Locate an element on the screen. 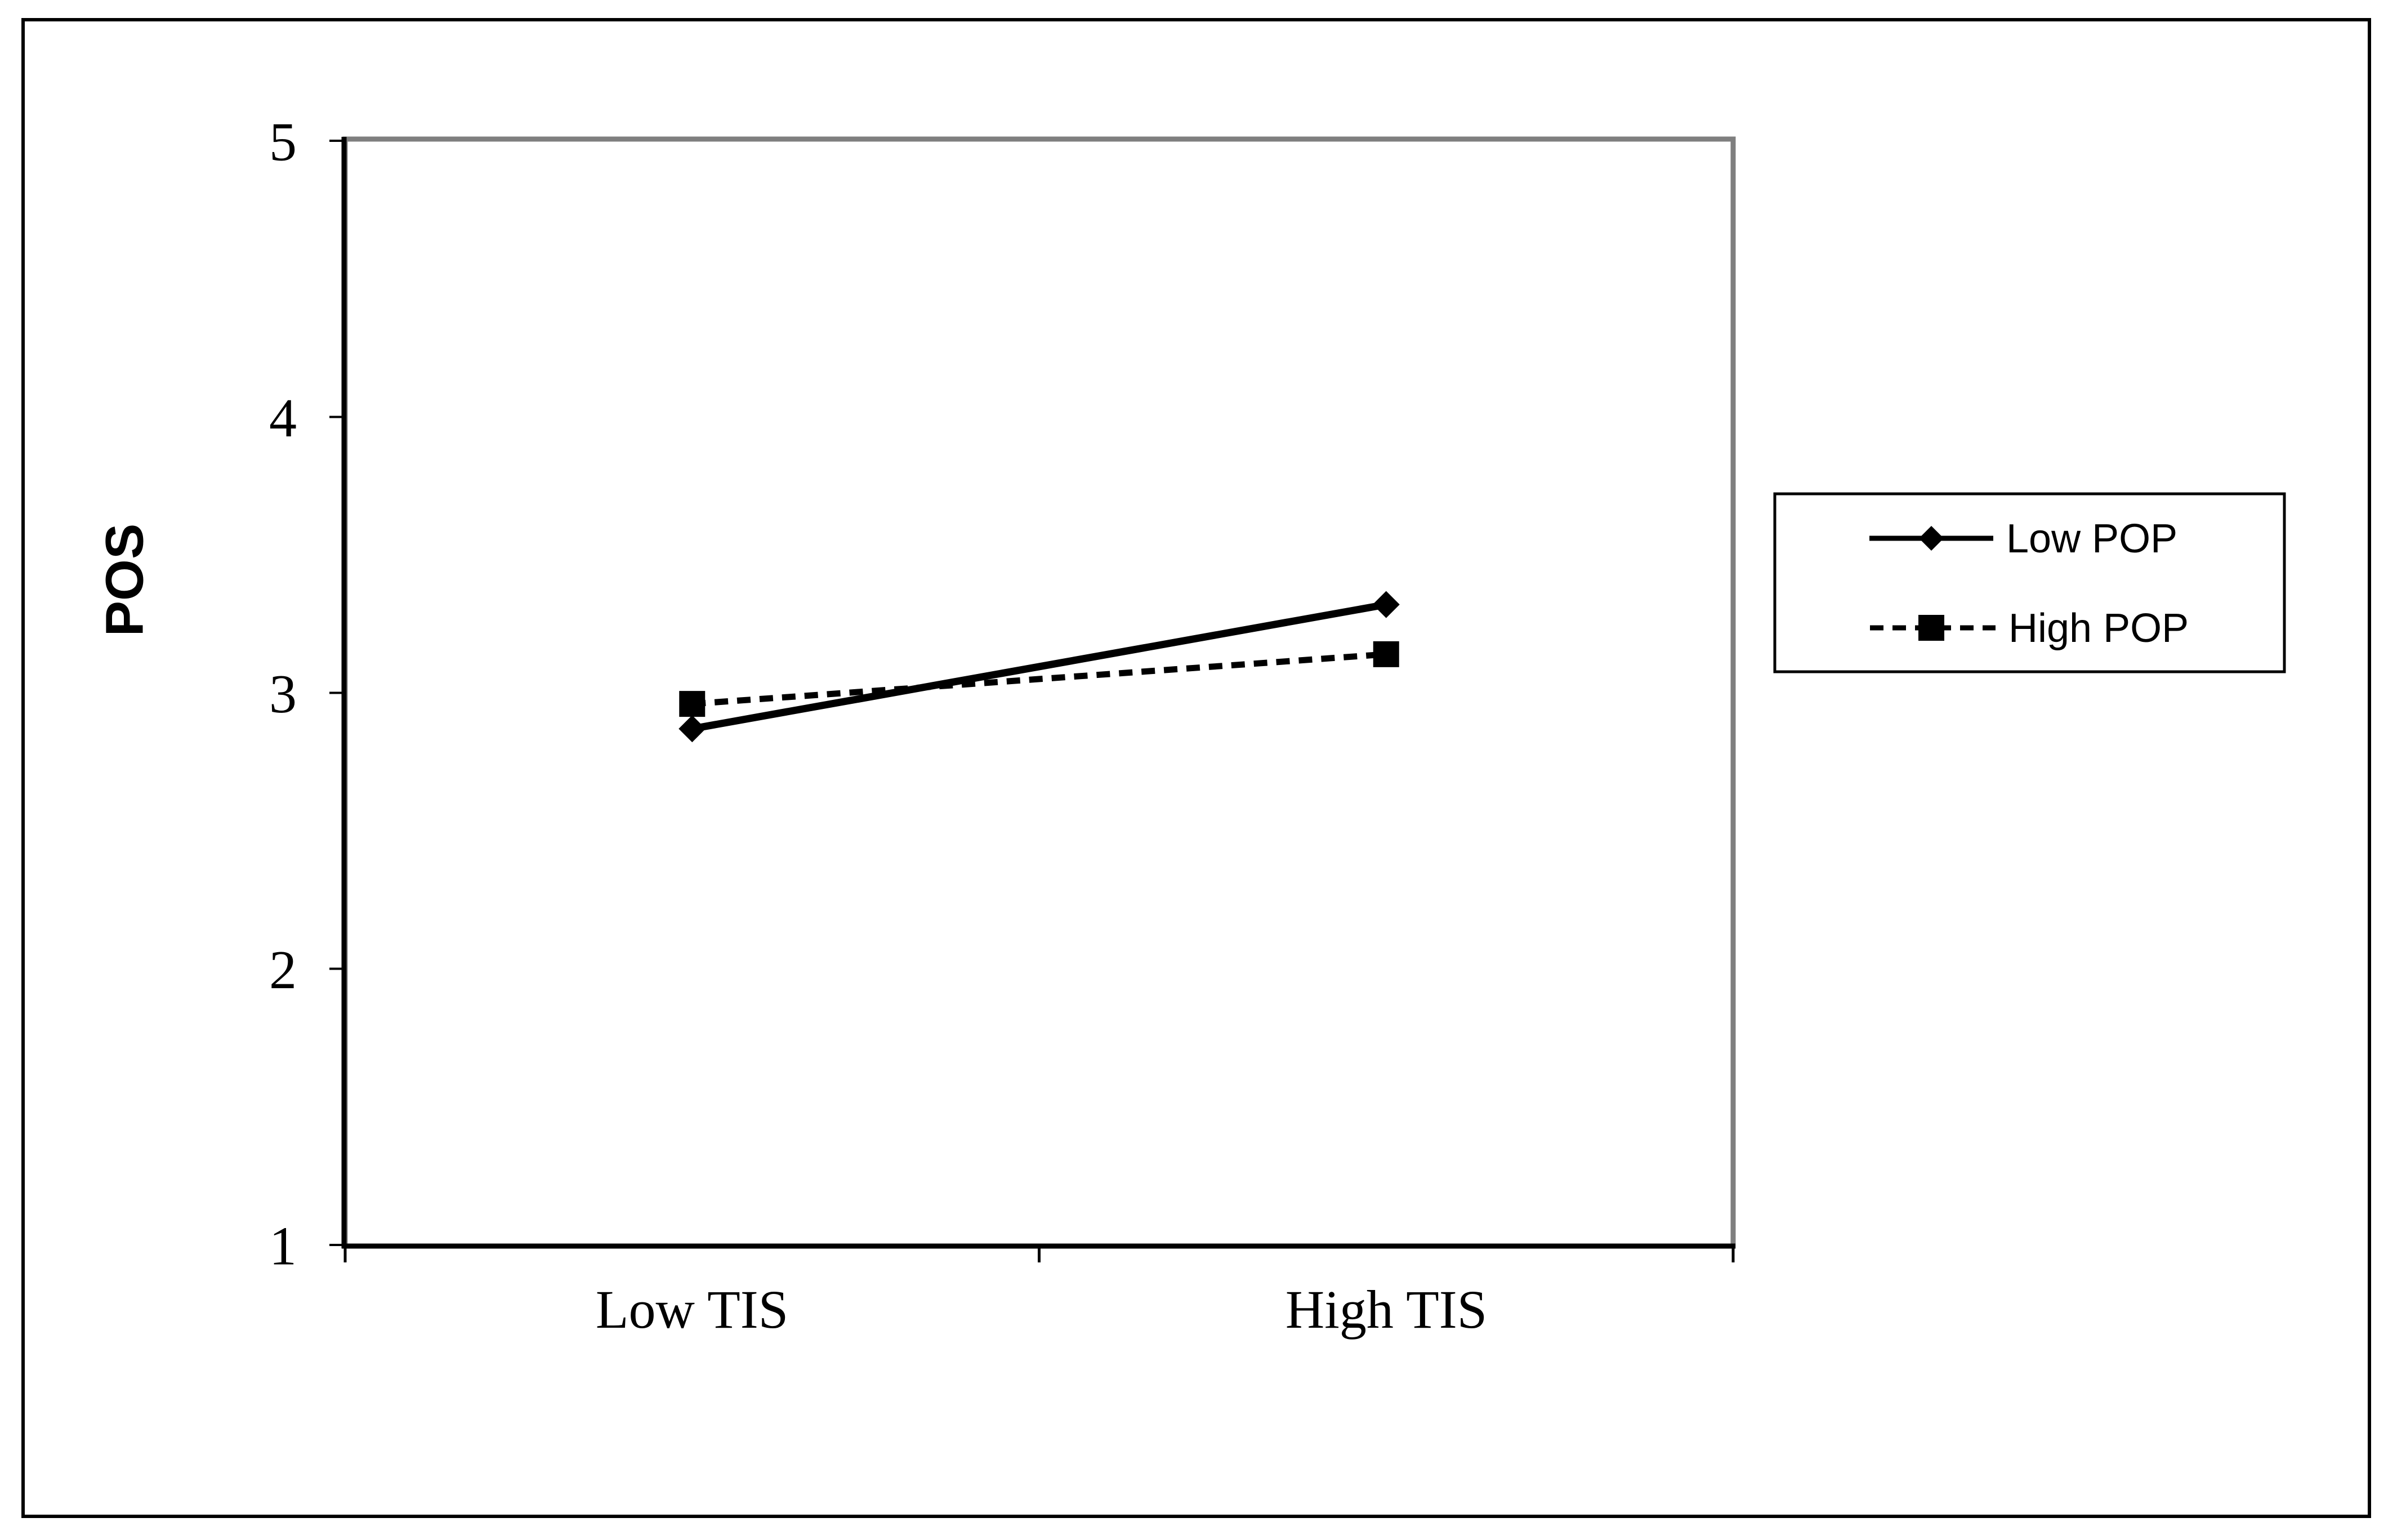 Image resolution: width=2397 pixels, height=1540 pixels. legend: Low POP High POP is located at coordinates (2029, 582).